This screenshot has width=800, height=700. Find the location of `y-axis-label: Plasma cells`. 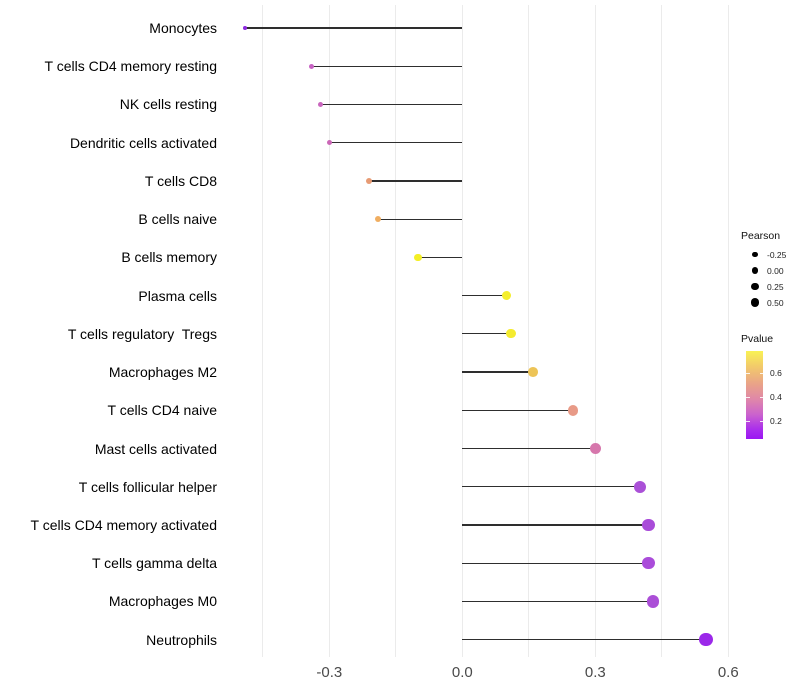

y-axis-label: Plasma cells is located at coordinates (177, 295).